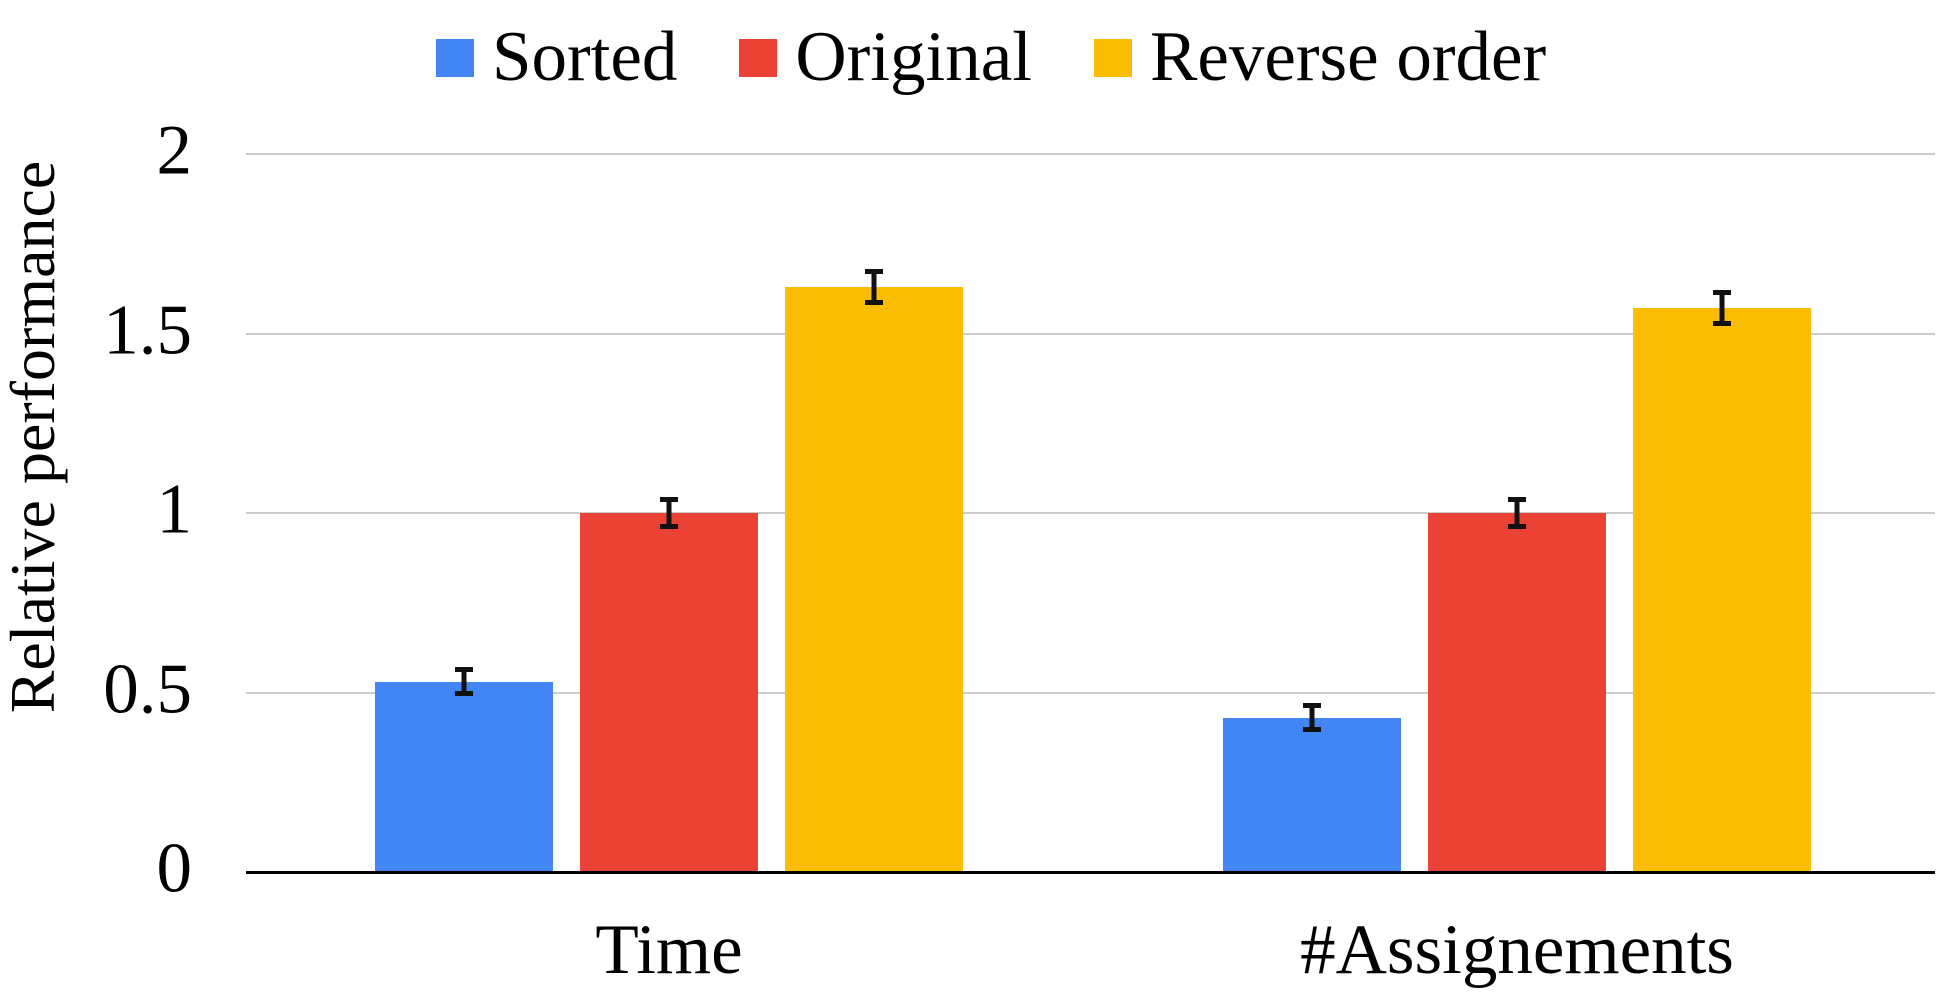 The height and width of the screenshot is (1005, 1951). I want to click on x-category-label-#Assignements: #Assignements, so click(1517, 950).